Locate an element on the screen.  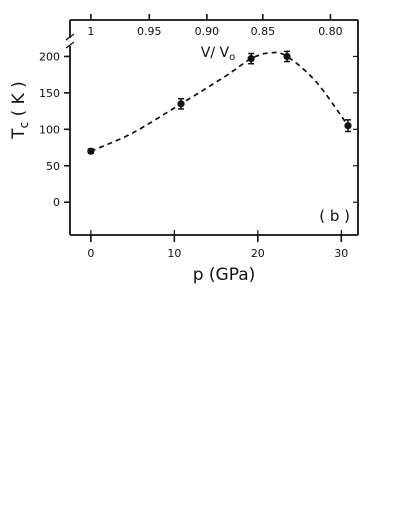
x-tick-label: 20 is located at coordinates (258, 253).